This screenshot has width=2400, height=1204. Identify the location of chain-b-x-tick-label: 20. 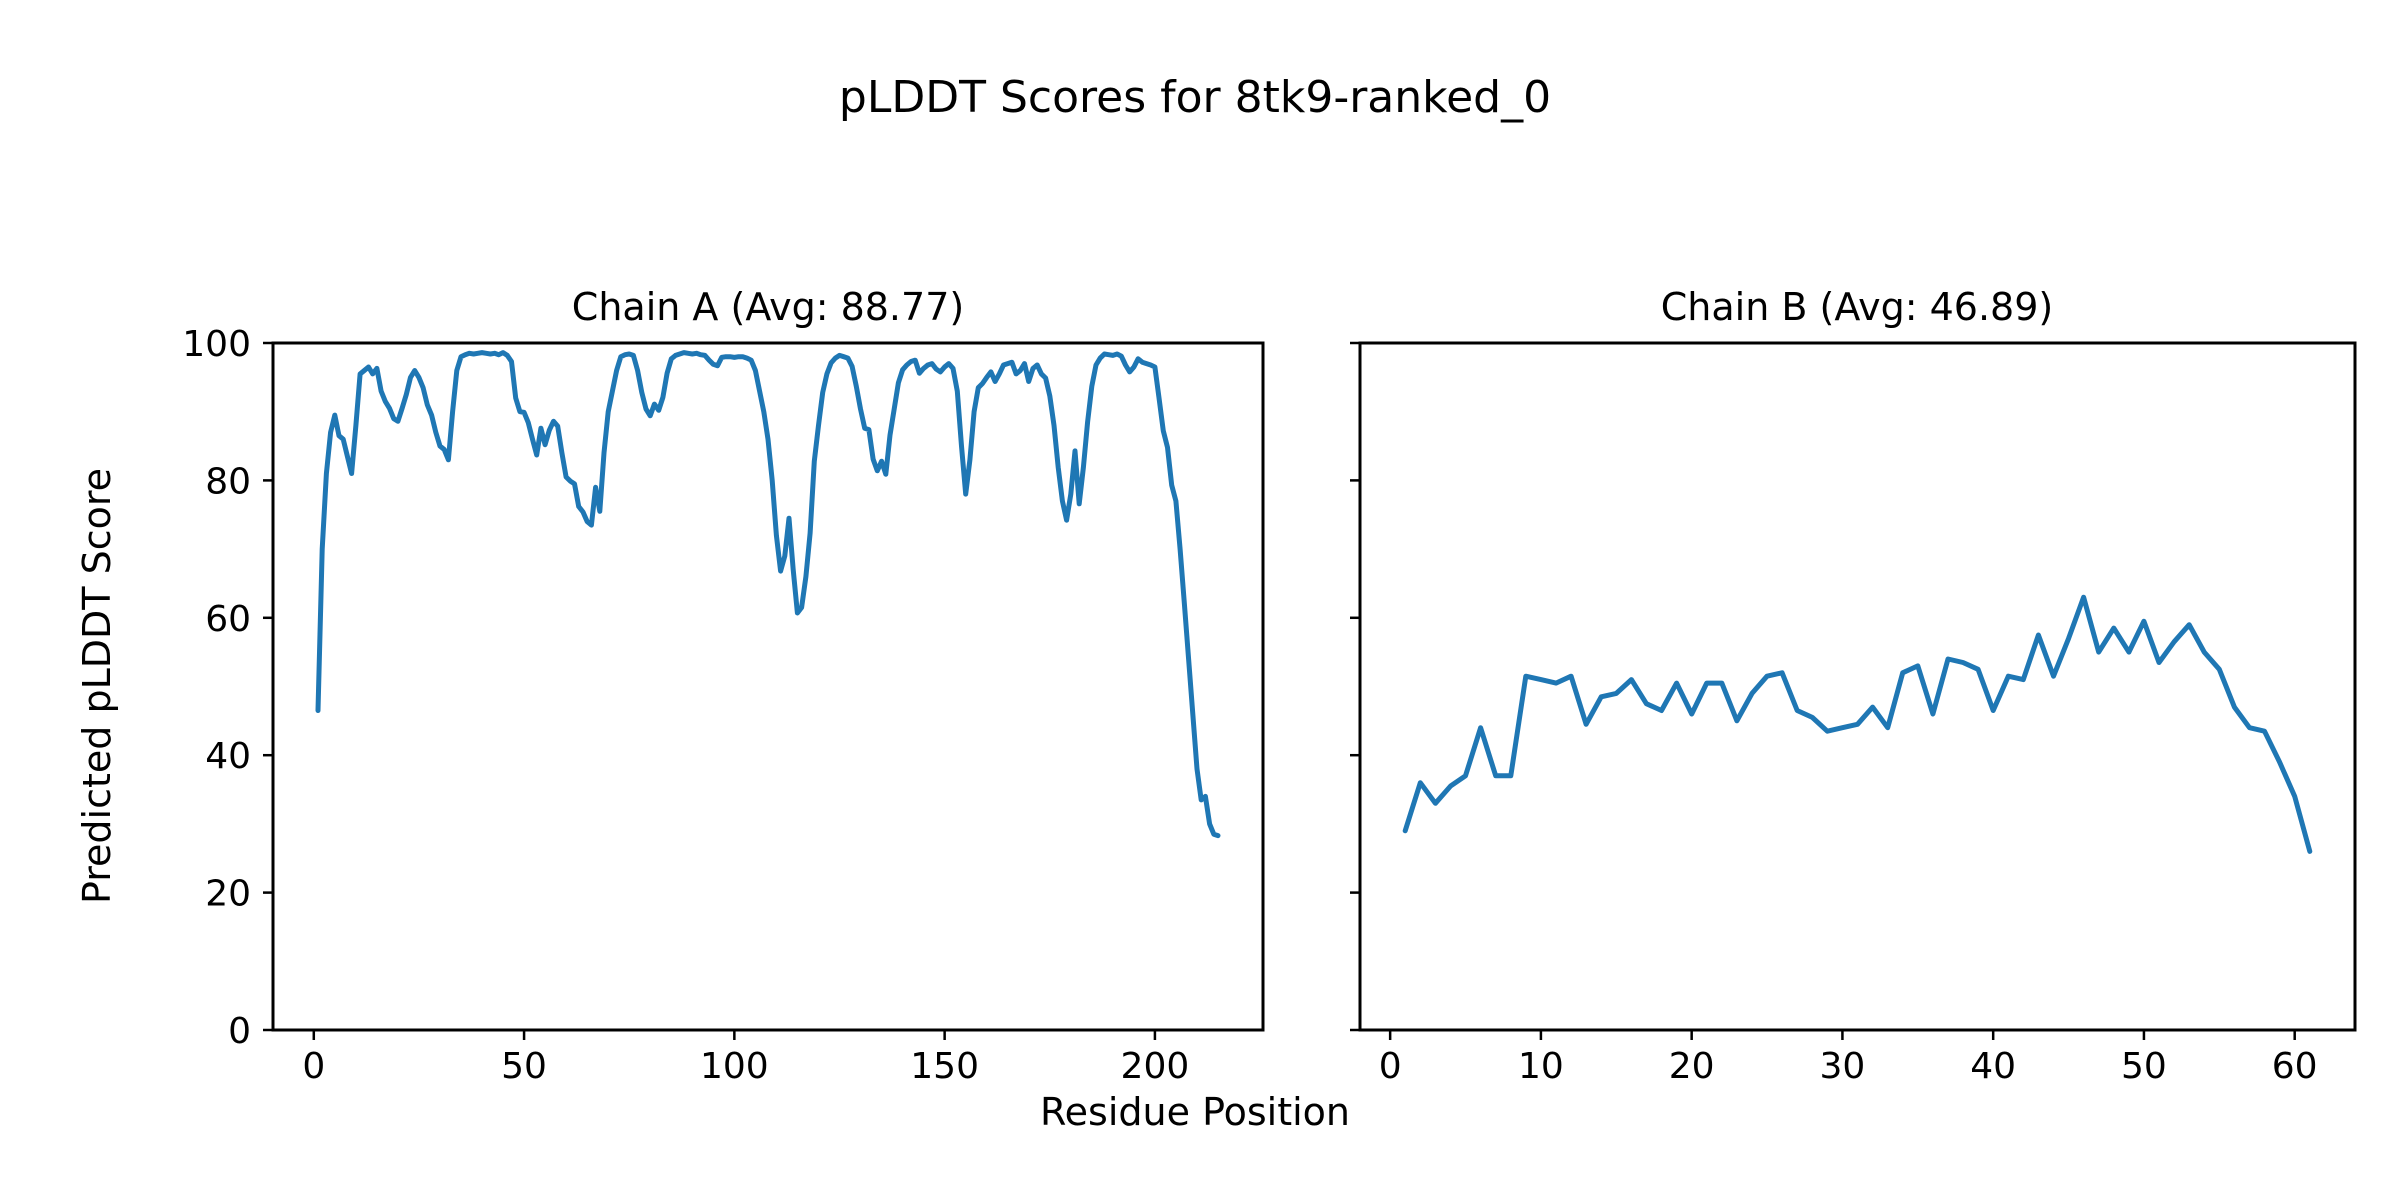
(1692, 1066).